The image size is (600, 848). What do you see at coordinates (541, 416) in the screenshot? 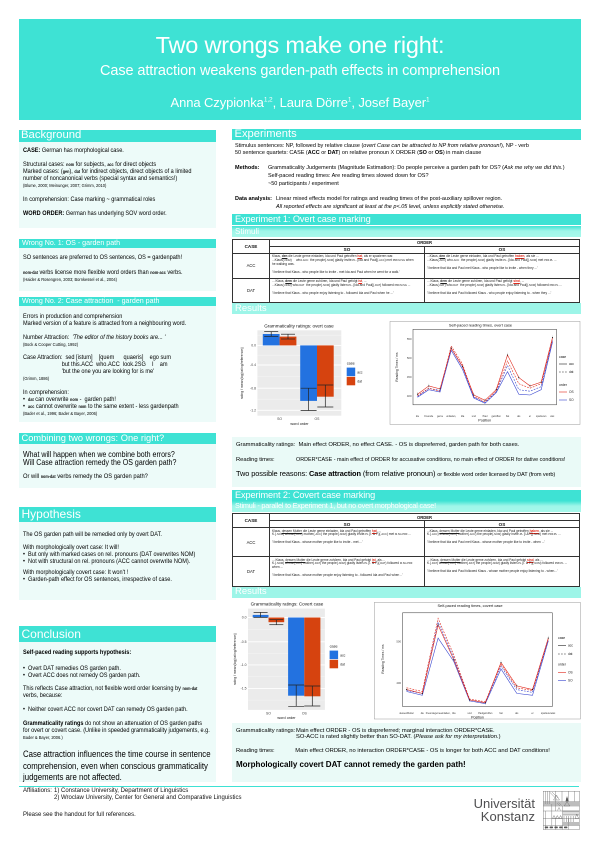
I see `svg-text: spazieren` at bounding box center [541, 416].